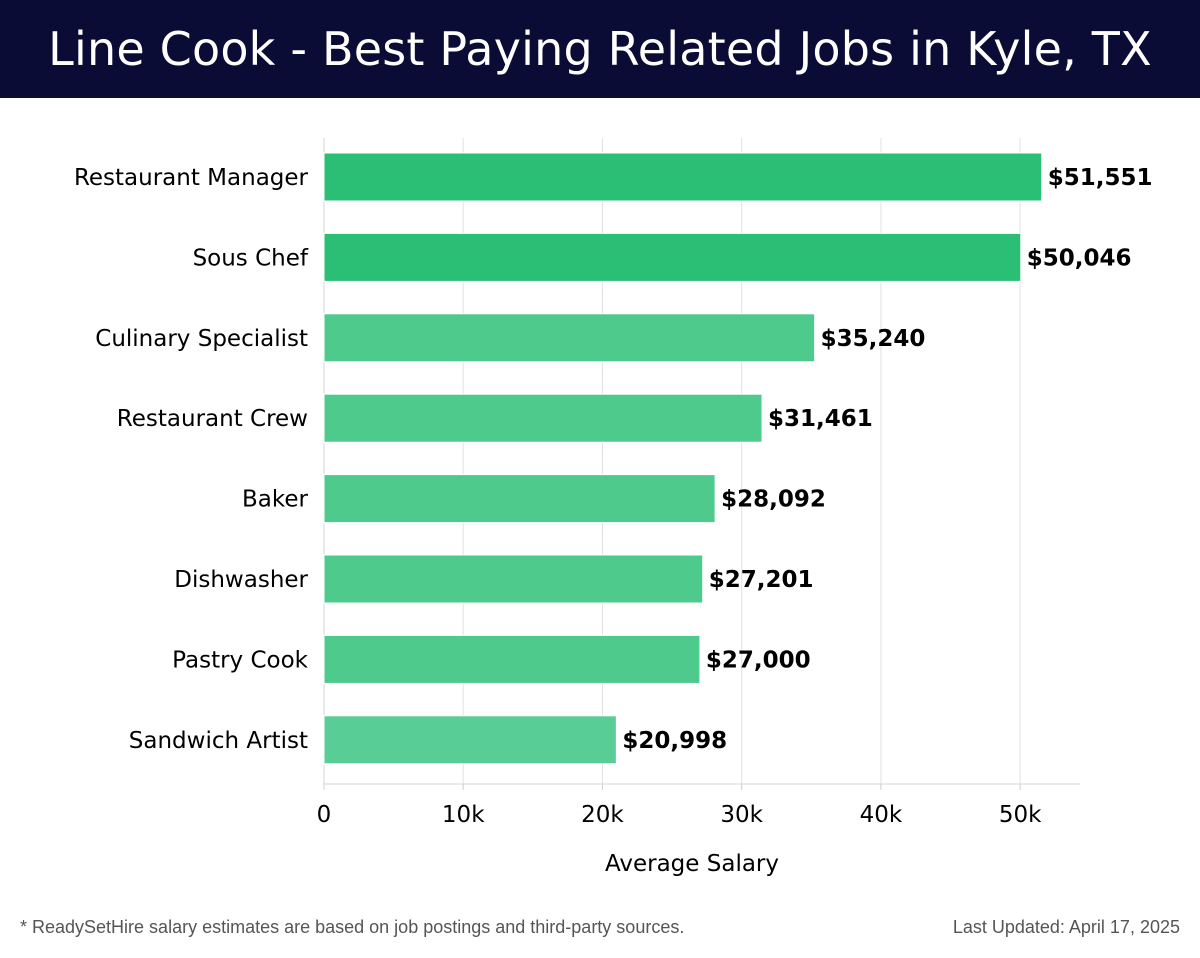 Image resolution: width=1200 pixels, height=958 pixels. What do you see at coordinates (251, 258) in the screenshot?
I see `category-label: Sous Chef` at bounding box center [251, 258].